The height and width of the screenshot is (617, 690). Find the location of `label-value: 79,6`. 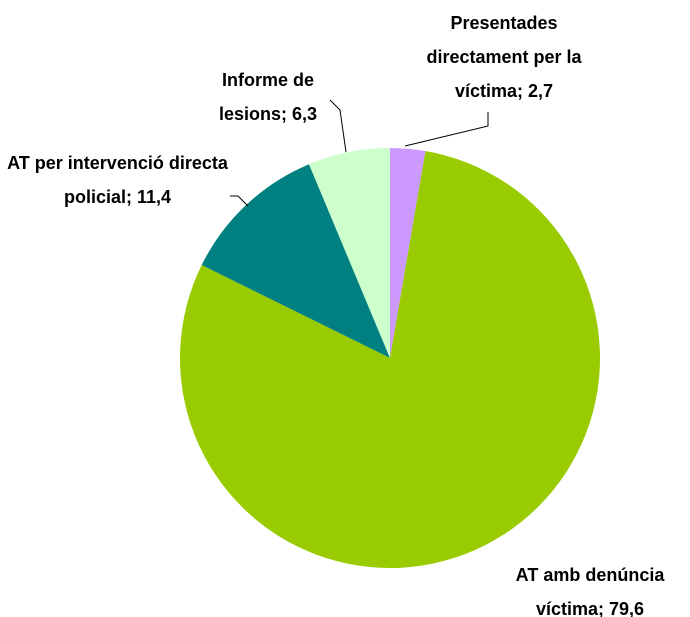

label-value: 79,6 is located at coordinates (627, 608).